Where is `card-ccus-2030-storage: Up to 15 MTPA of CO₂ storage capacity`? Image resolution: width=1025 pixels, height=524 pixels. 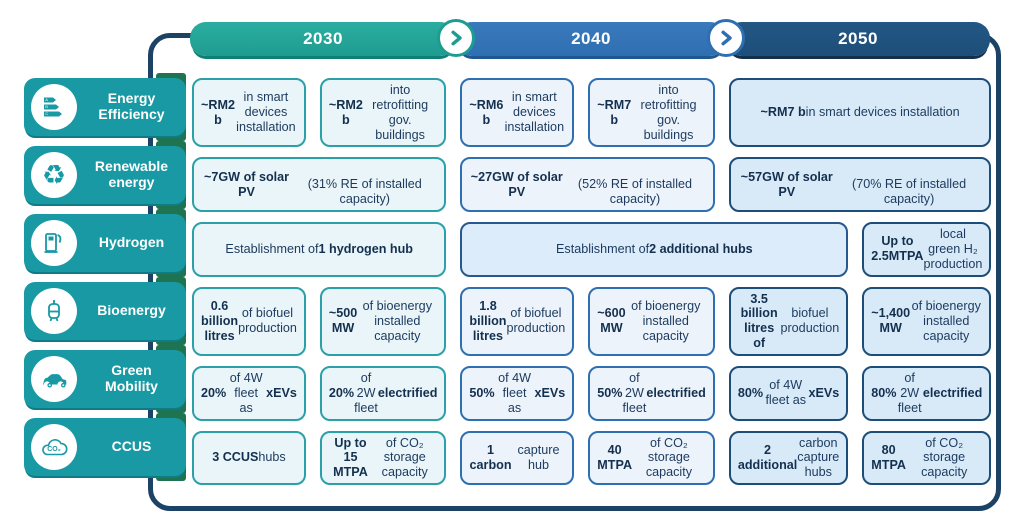
card-ccus-2030-storage: Up to 15 MTPA of CO₂ storage capacity is located at coordinates (383, 458).